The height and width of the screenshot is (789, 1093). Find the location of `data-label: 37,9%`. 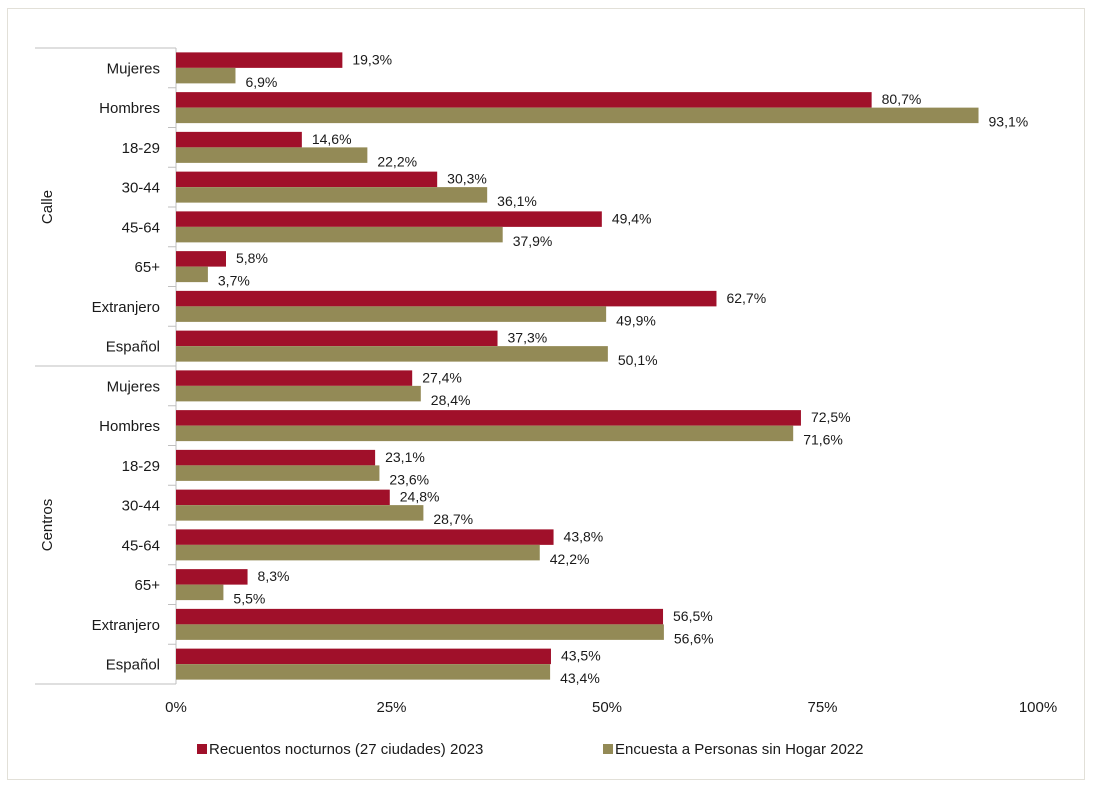

data-label: 37,9% is located at coordinates (533, 241).